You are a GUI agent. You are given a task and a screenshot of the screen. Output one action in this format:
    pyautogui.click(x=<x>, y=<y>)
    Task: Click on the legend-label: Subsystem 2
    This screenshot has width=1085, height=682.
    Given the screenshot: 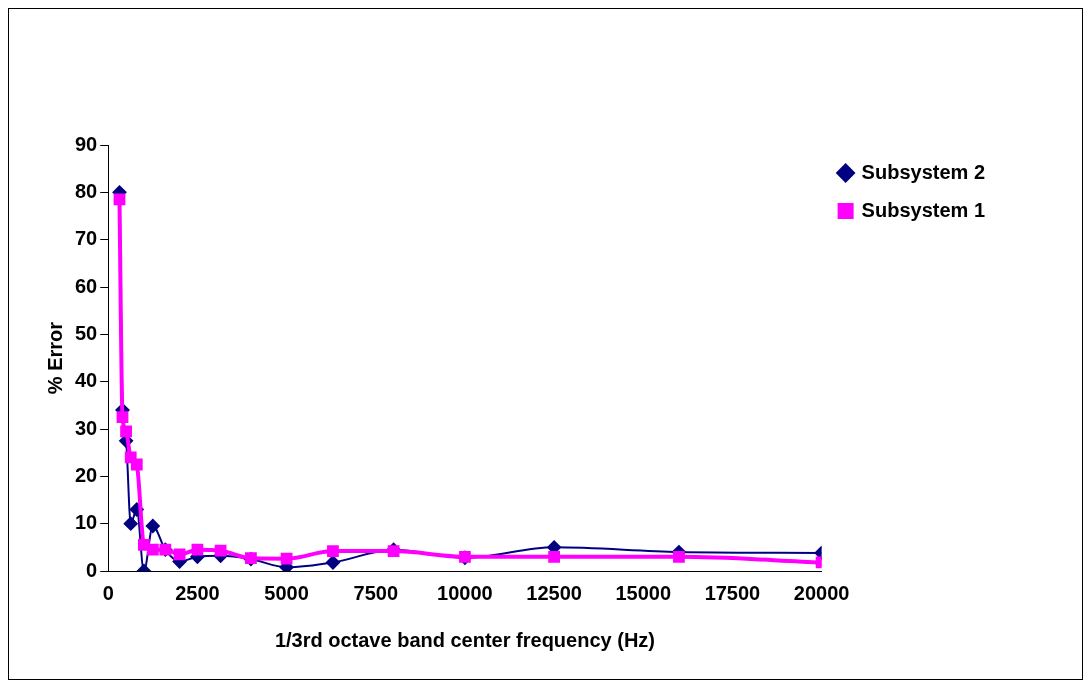 What is the action you would take?
    pyautogui.click(x=923, y=171)
    